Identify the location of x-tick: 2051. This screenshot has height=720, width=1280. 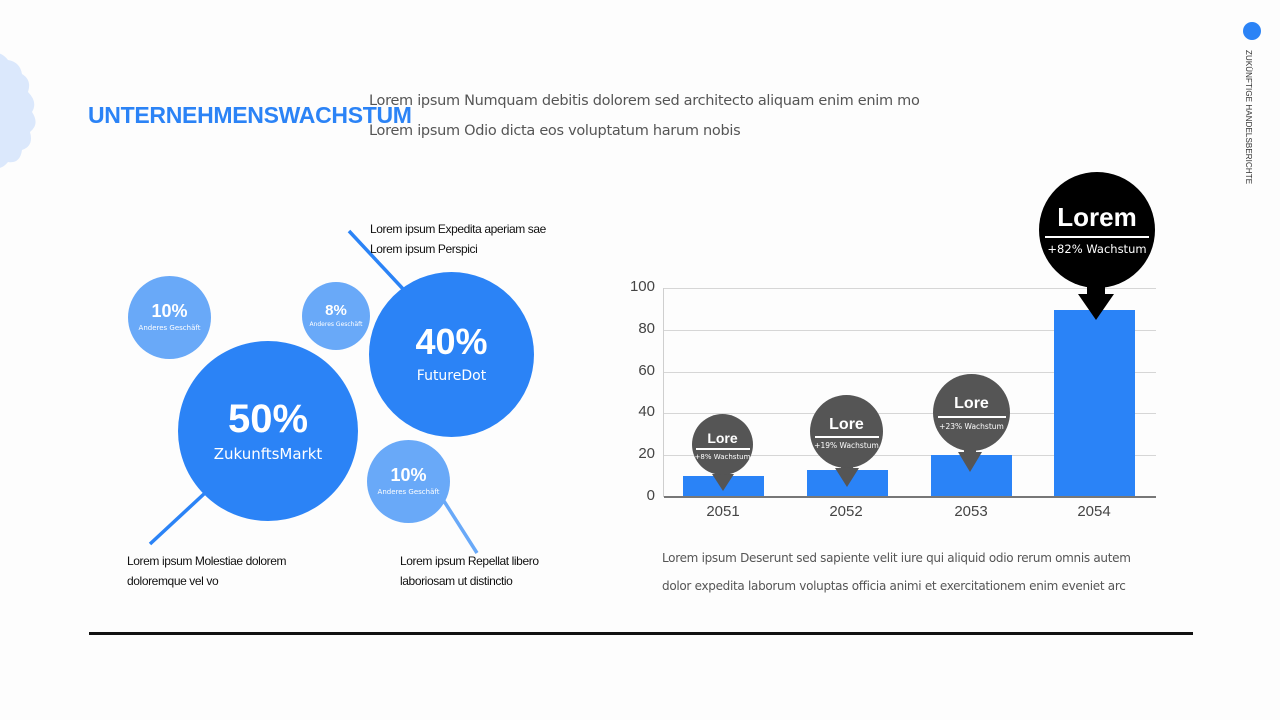
(723, 511).